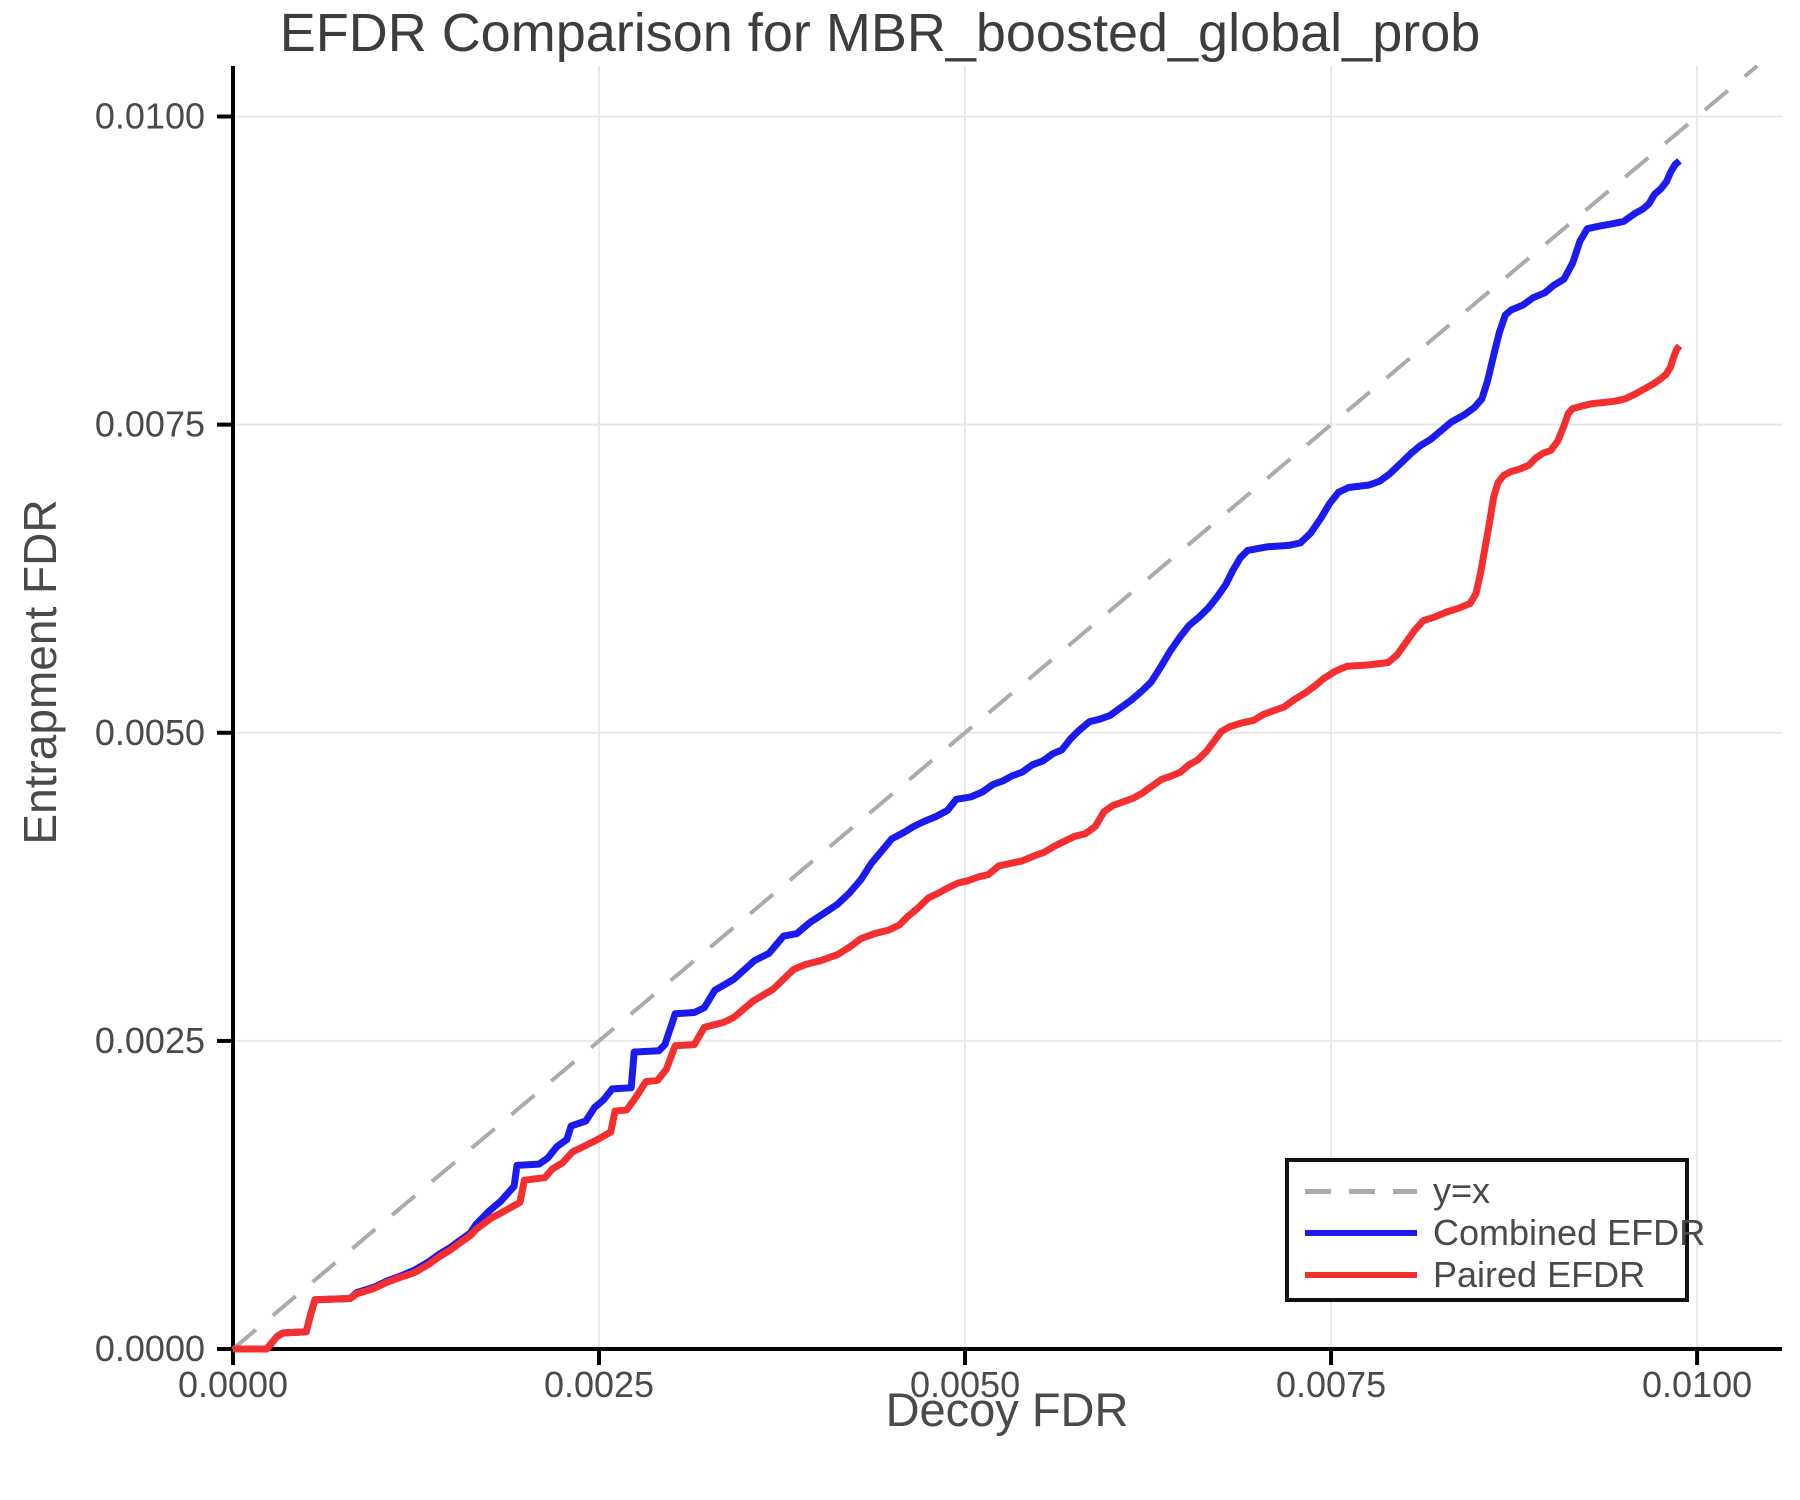 This screenshot has height=1500, width=1800. What do you see at coordinates (150, 424) in the screenshot?
I see `y-tick-label: 0.0075` at bounding box center [150, 424].